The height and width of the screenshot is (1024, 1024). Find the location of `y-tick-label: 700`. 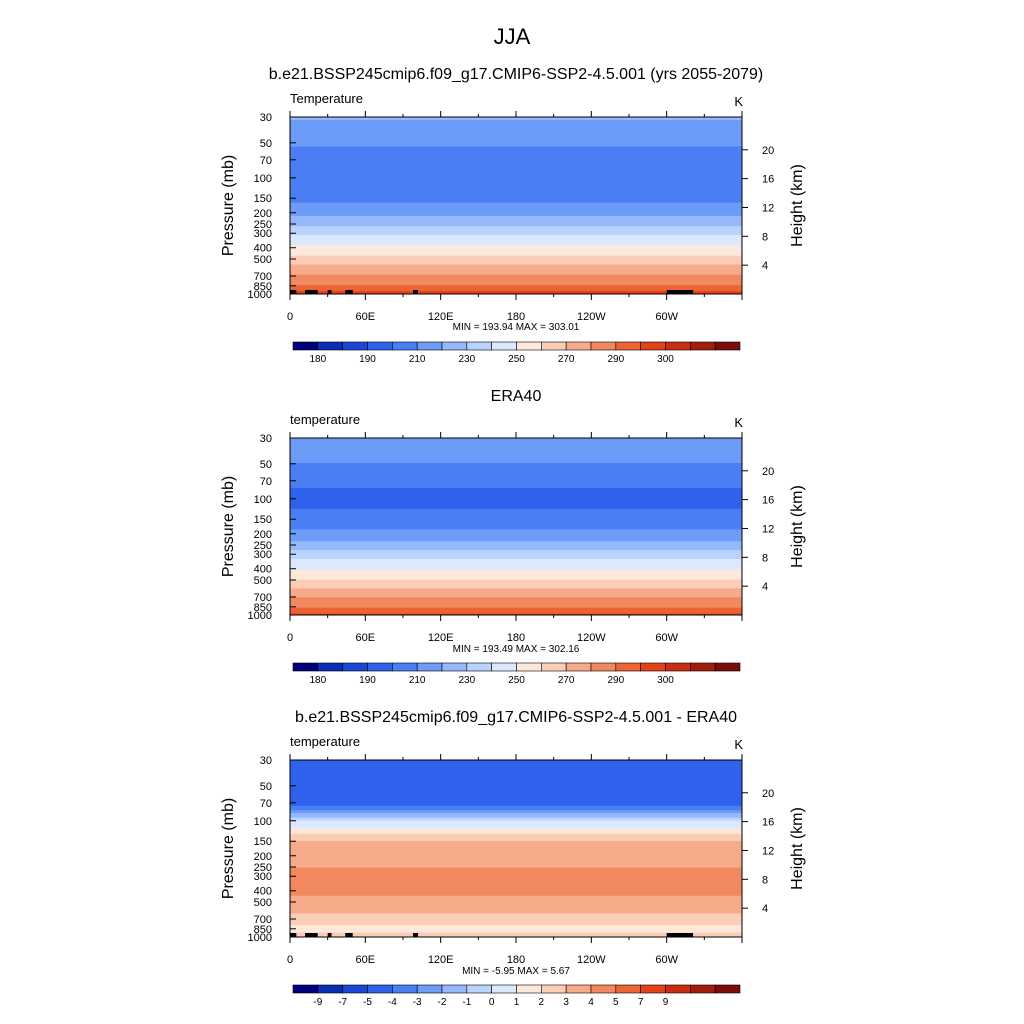

y-tick-label: 700 is located at coordinates (263, 277).